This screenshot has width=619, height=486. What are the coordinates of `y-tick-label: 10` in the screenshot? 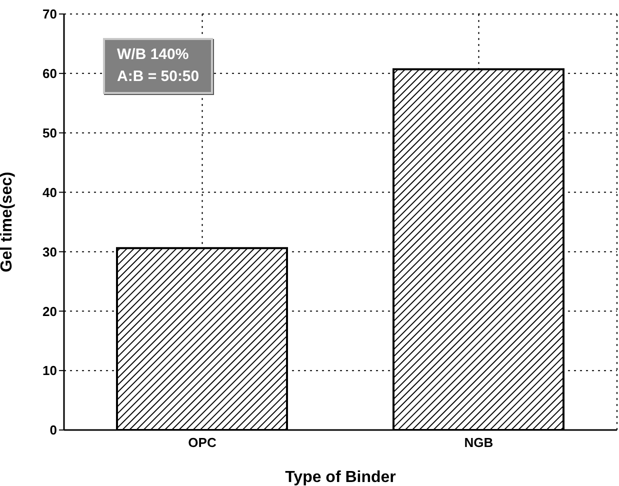 It's located at (49, 370).